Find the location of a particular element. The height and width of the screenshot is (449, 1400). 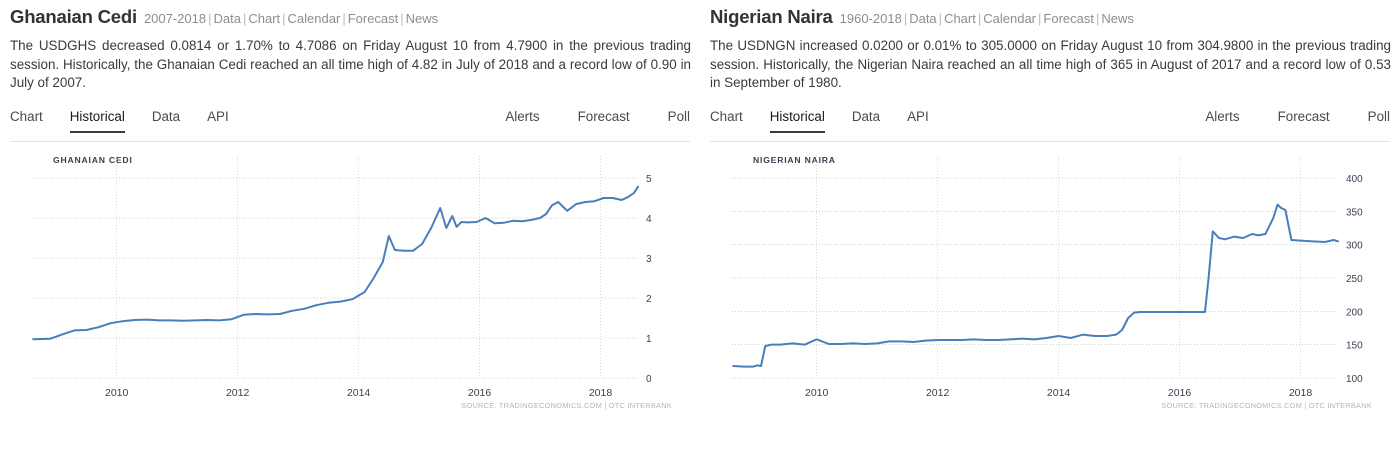

y-axis-tick-label: 300 is located at coordinates (1354, 245).